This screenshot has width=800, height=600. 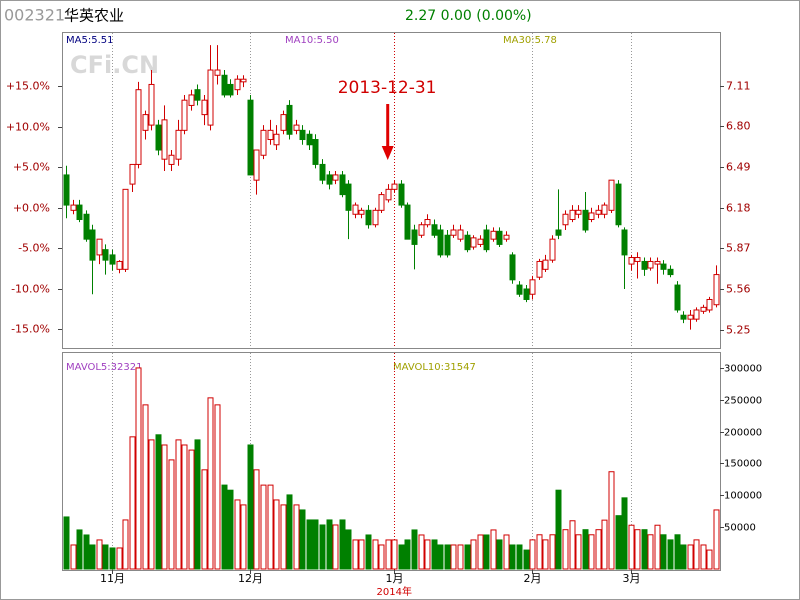 What do you see at coordinates (250, 578) in the screenshot?
I see `x-tick-label: 12月` at bounding box center [250, 578].